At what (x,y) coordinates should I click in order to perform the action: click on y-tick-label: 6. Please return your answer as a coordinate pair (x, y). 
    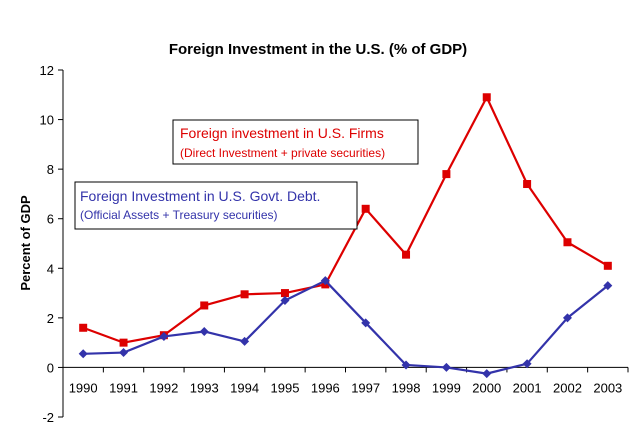
    Looking at the image, I should click on (50, 219).